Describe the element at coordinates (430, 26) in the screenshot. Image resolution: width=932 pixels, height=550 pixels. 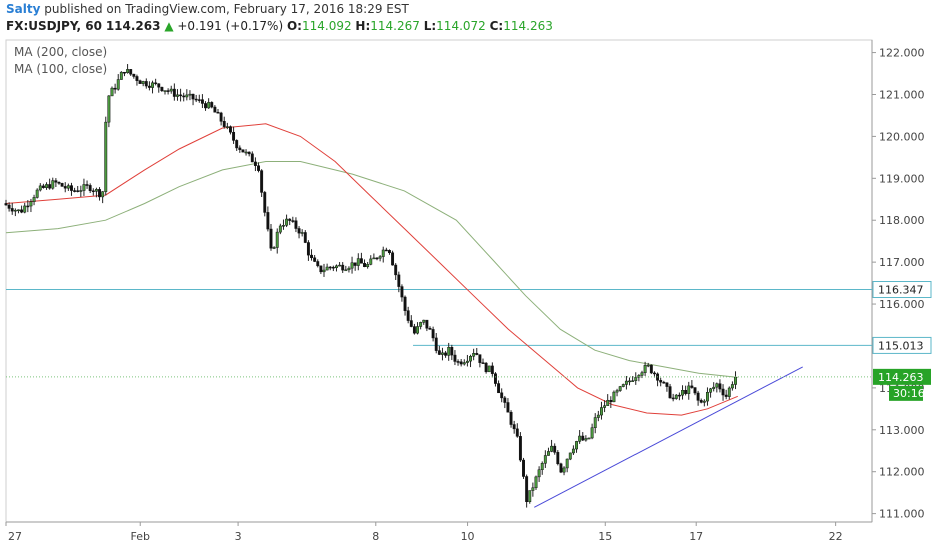
I see `low-label: L:` at that location.